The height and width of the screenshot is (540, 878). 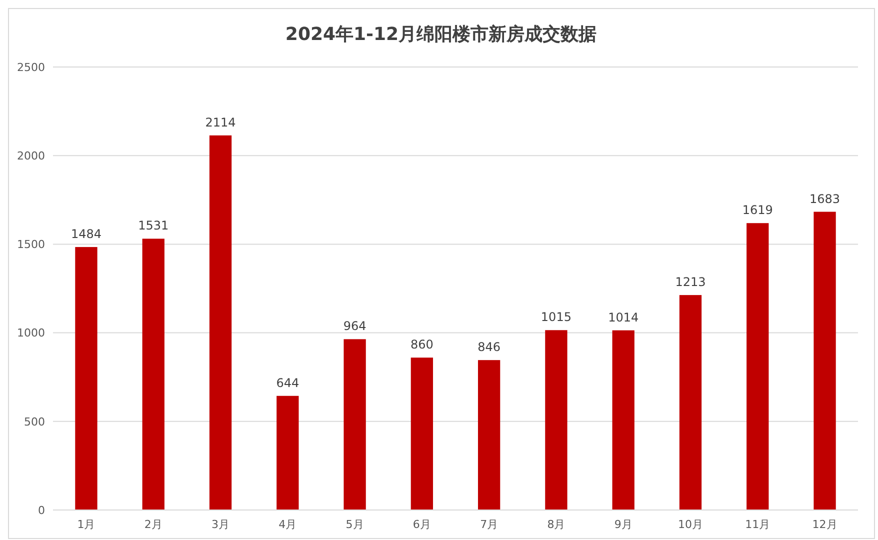 I want to click on y-tick-label: 2000, so click(x=31, y=155).